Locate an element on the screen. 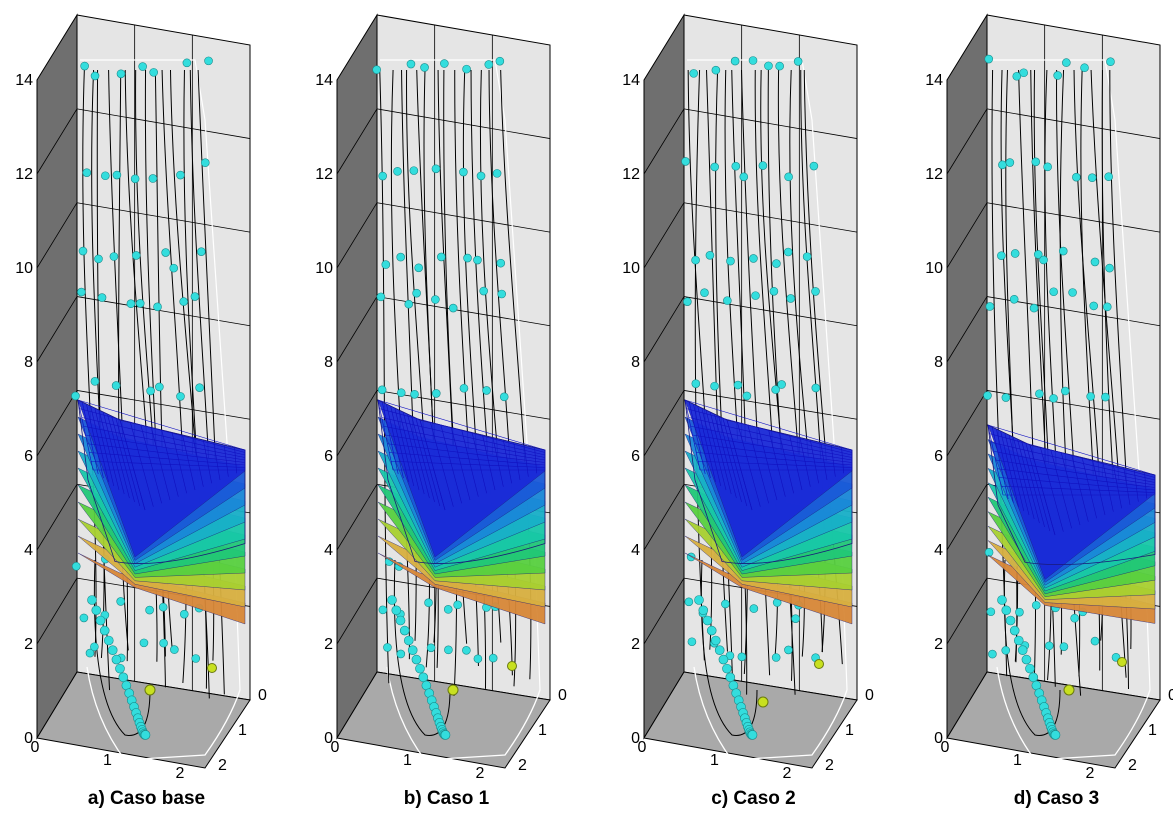 The image size is (1173, 820). z-tick-label: 12 is located at coordinates (324, 174).